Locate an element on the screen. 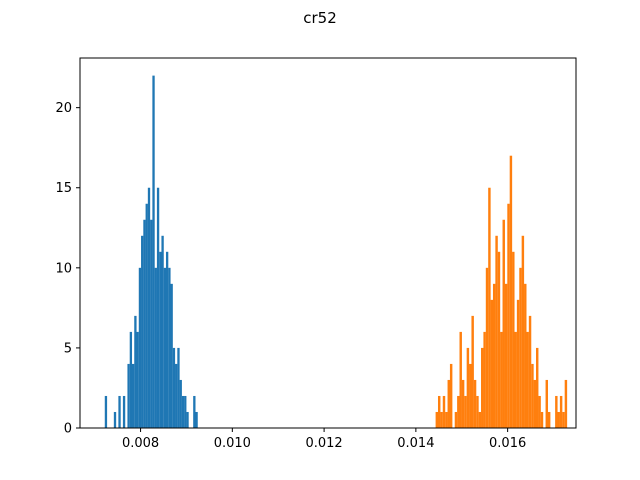 The height and width of the screenshot is (480, 640). x-axis: 0.008 0.010 0.012 0.014 0.016 is located at coordinates (324, 439).